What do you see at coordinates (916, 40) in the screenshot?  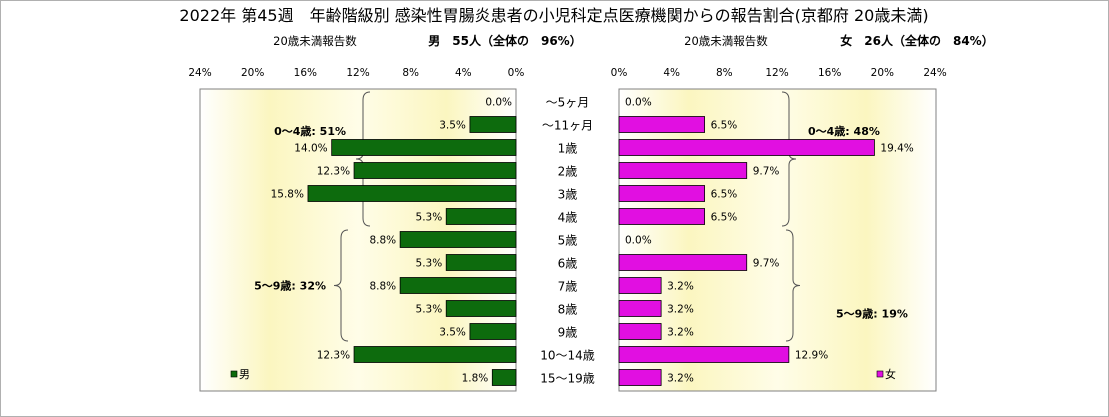 I see `right-subtitle-total: 女 26人（全体の 84%）` at bounding box center [916, 40].